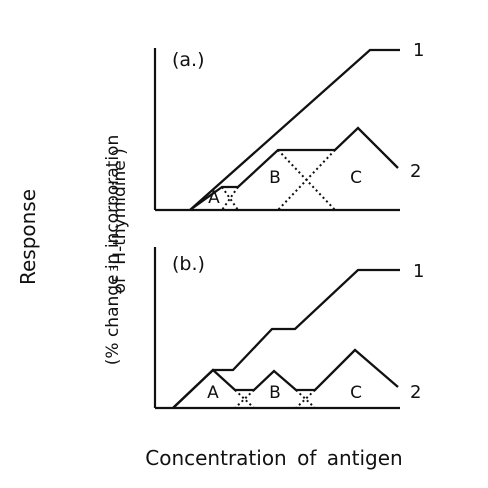 The height and width of the screenshot is (488, 488). Describe the element at coordinates (415, 171) in the screenshot. I see `panel-a-series-2-label: 2` at that location.